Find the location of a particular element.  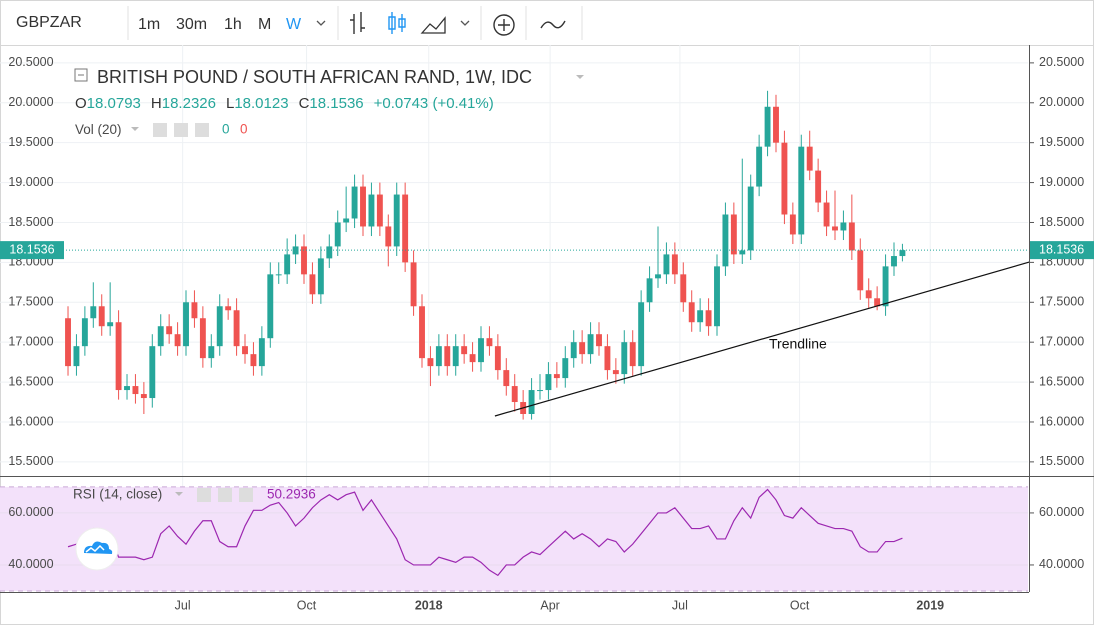

x-tick-label: Jul is located at coordinates (183, 605).